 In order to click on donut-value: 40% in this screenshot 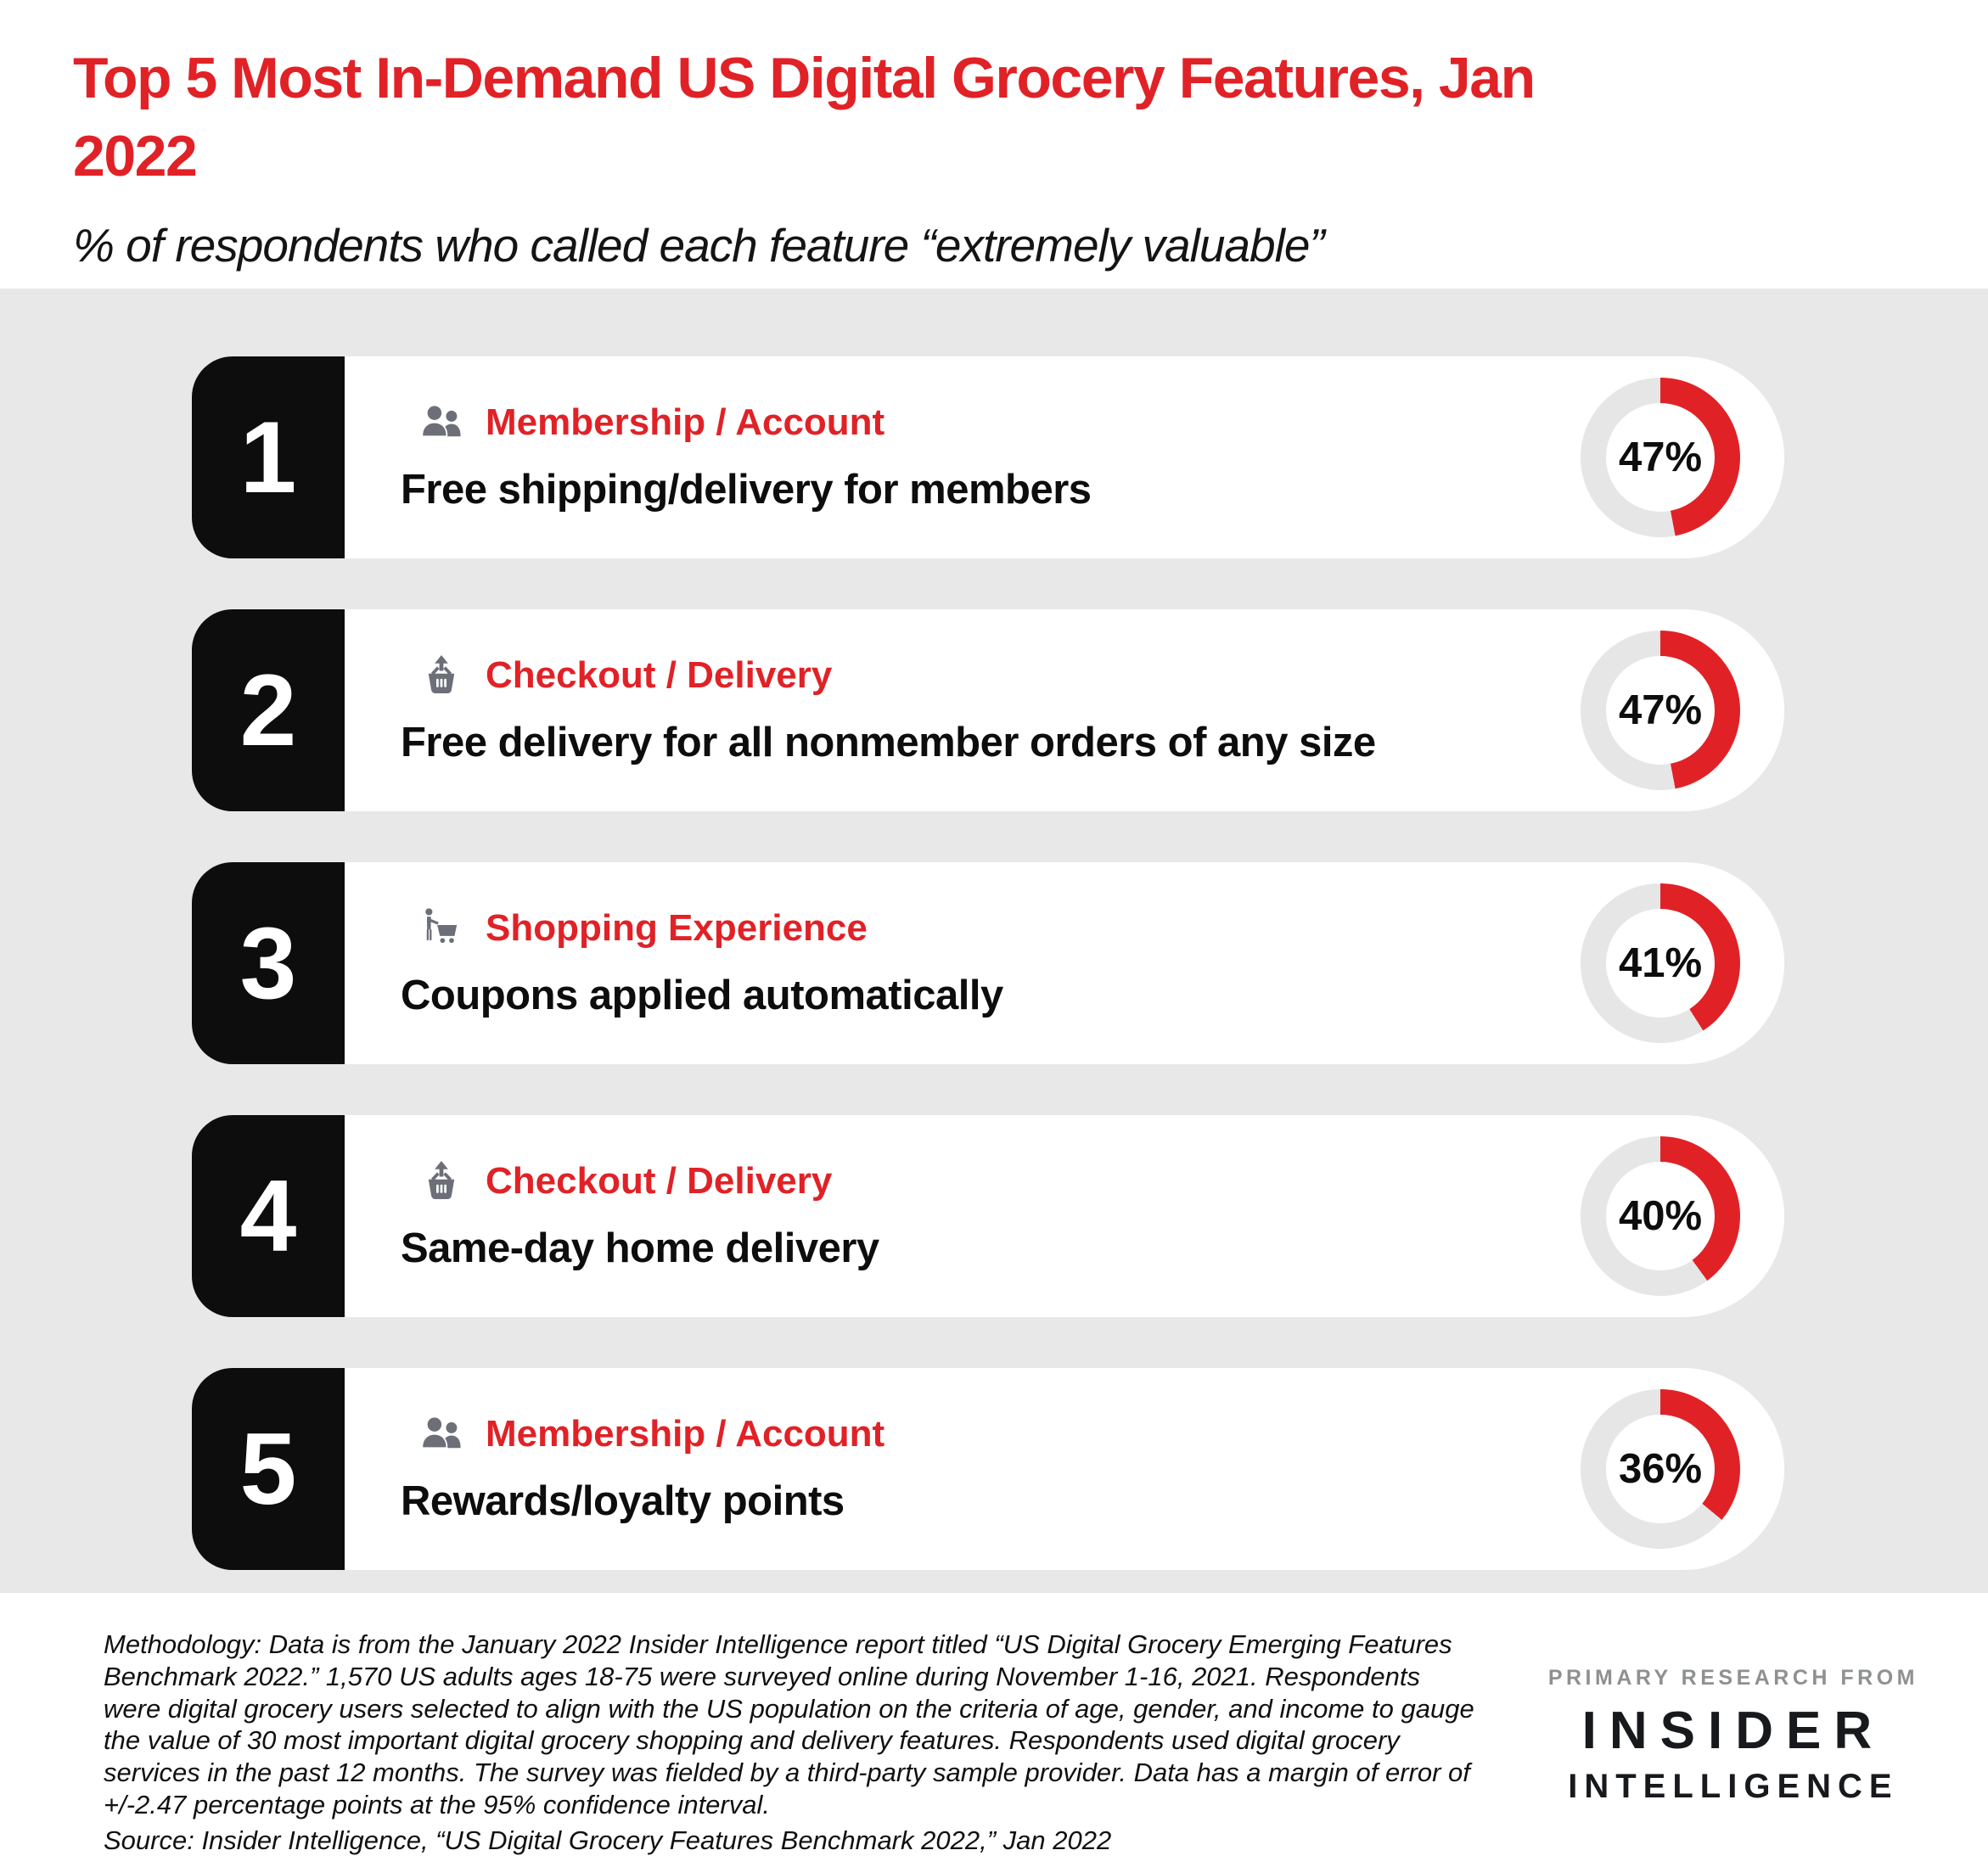, I will do `click(1660, 1216)`.